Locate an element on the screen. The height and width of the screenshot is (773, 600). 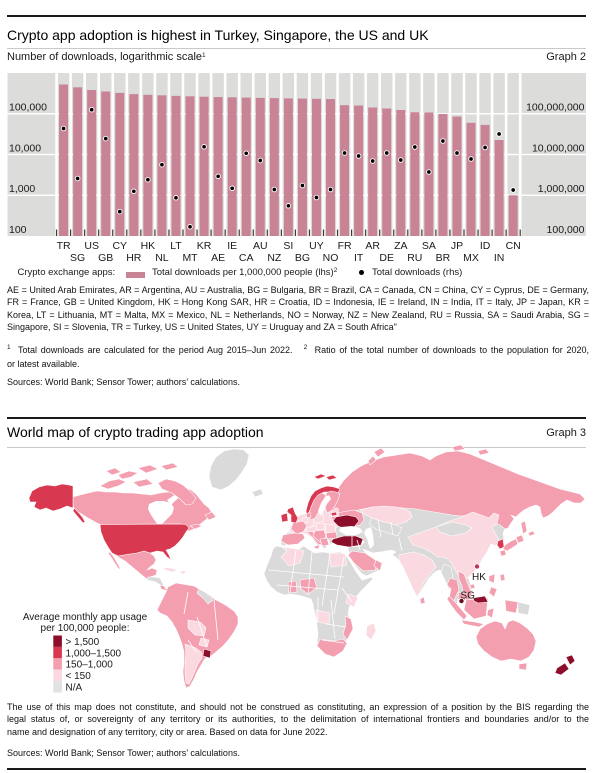
svg-text: FR is located at coordinates (345, 246).